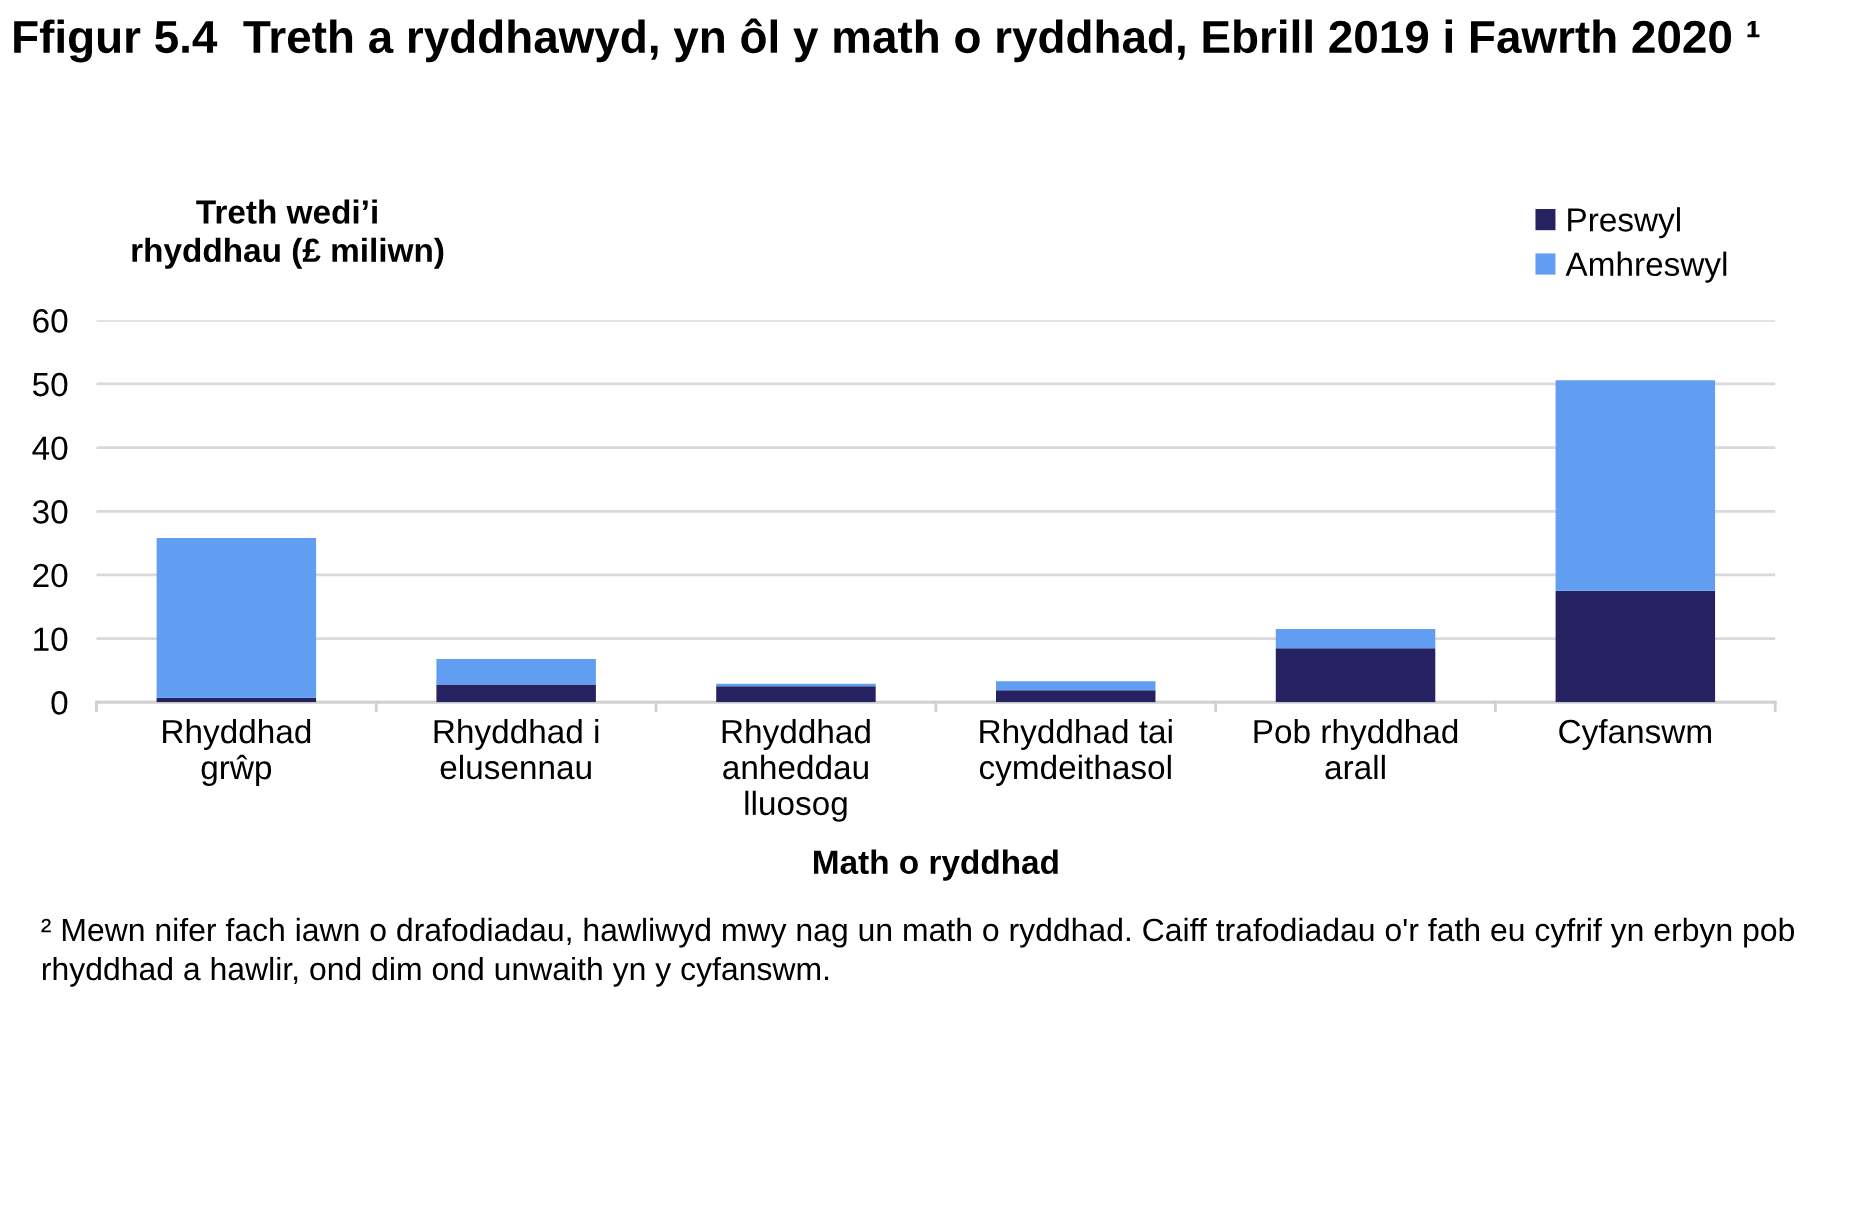  I want to click on y-tick-label: 30, so click(50, 512).